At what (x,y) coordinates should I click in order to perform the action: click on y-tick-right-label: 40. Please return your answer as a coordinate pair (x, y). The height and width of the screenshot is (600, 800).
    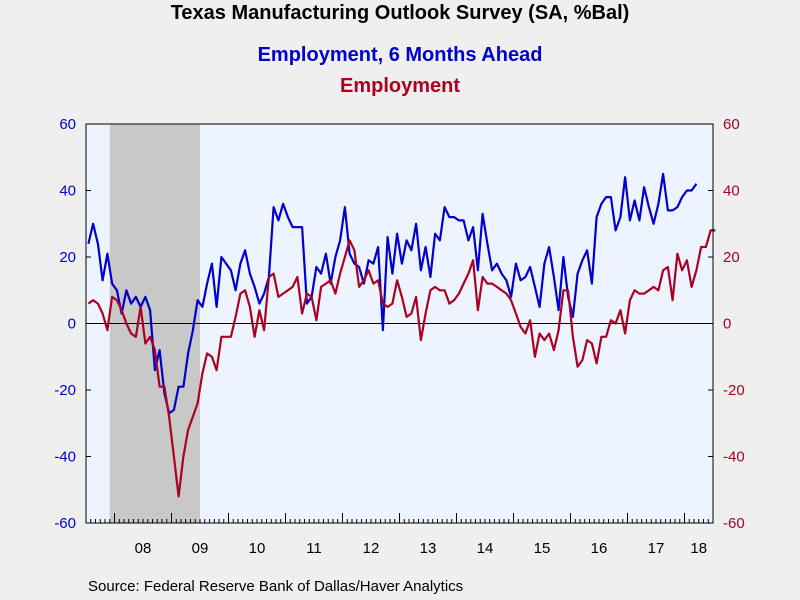
    Looking at the image, I should click on (731, 191).